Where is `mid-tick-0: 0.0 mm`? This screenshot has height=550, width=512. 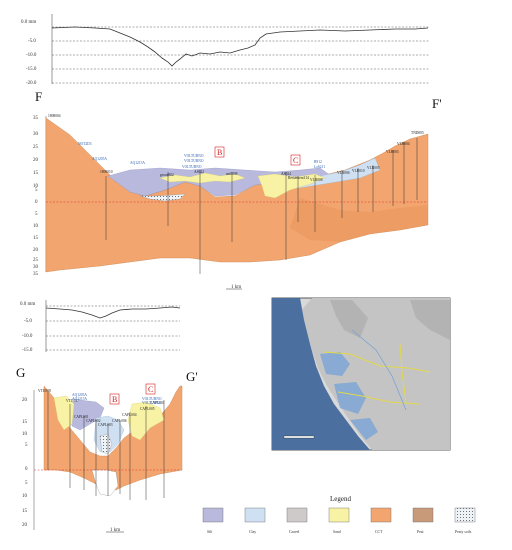
mid-tick-0: 0.0 mm is located at coordinates (27, 304).